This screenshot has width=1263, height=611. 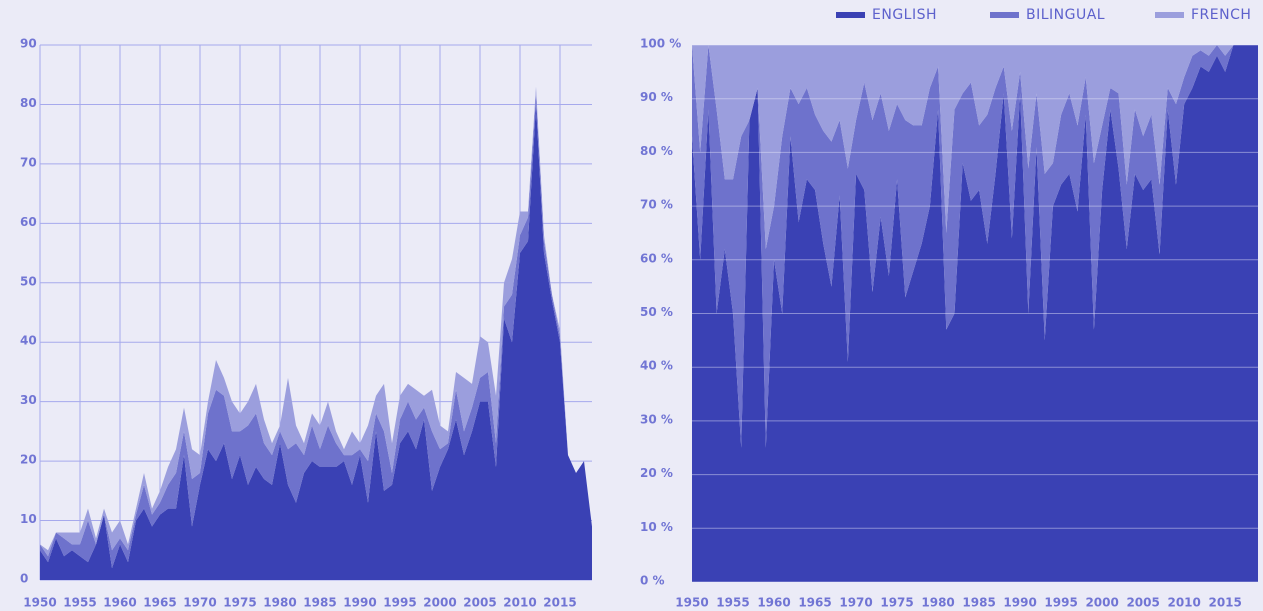 What do you see at coordinates (28, 222) in the screenshot?
I see `y-tick-label: 60` at bounding box center [28, 222].